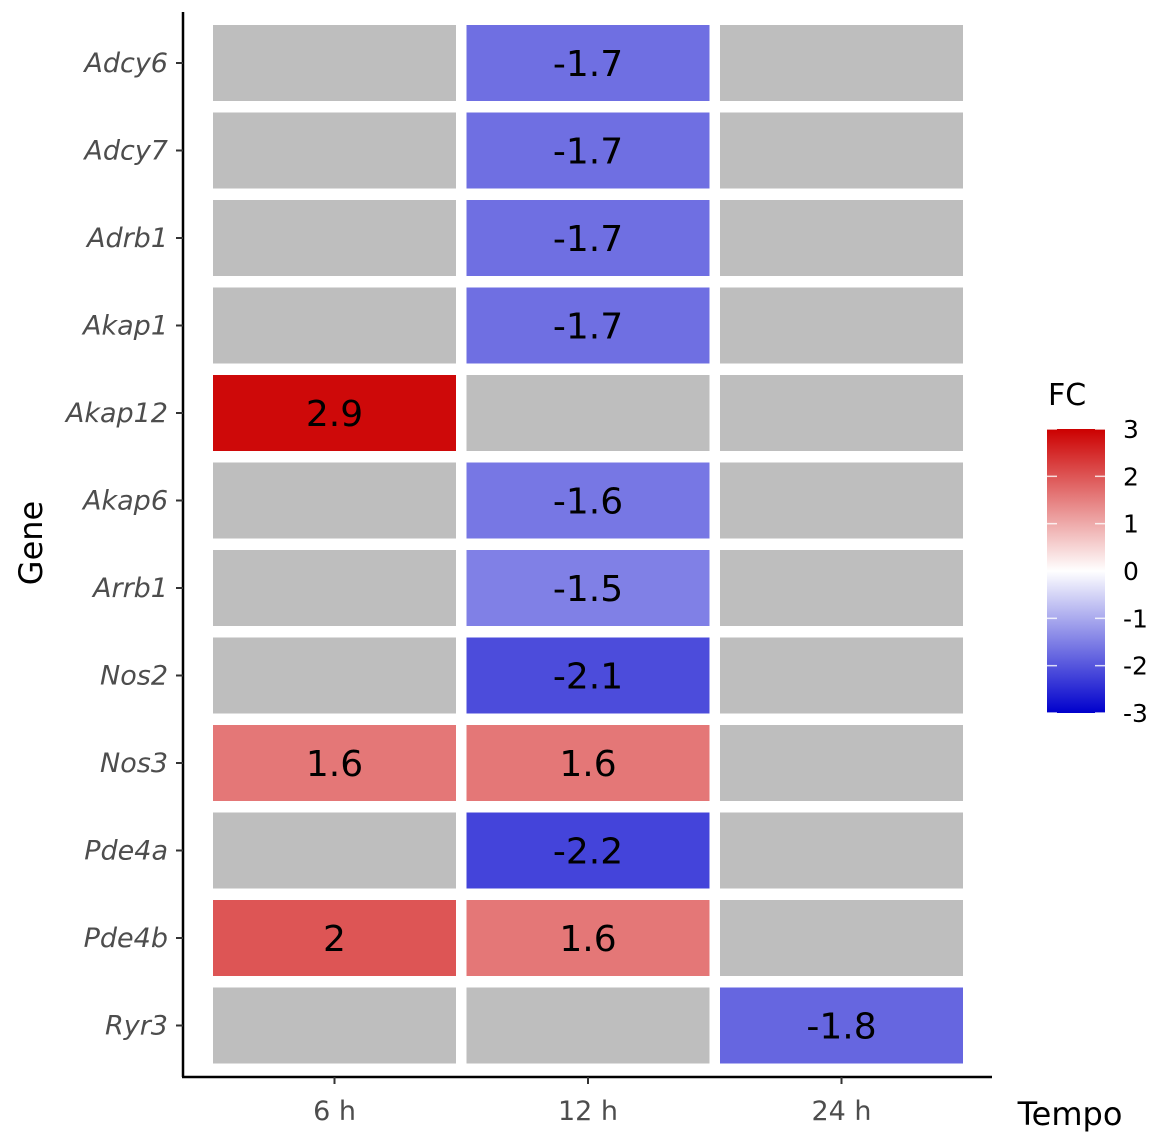 The height and width of the screenshot is (1135, 1161). I want to click on heatmap-cell-adcy6-6-h, so click(334, 63).